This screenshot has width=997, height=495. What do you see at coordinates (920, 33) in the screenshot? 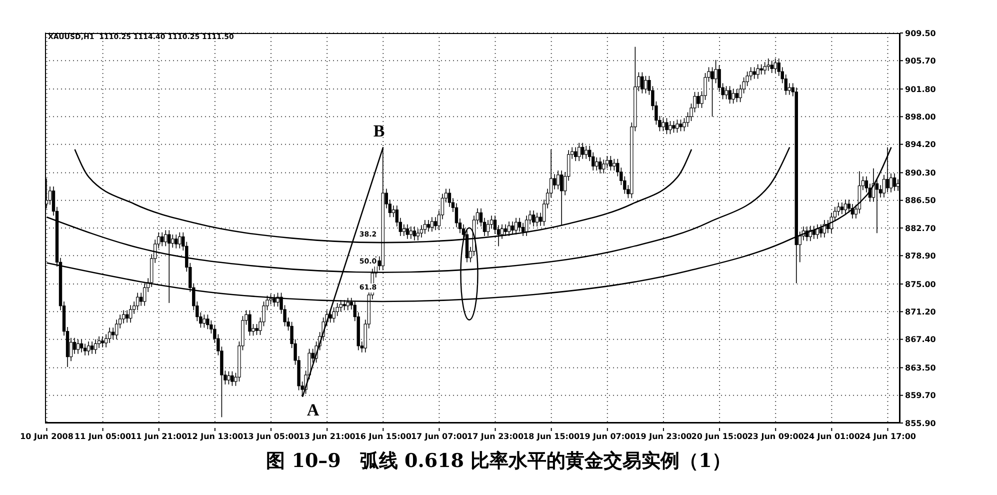
I see `y-tick-label: 909.50` at bounding box center [920, 33].